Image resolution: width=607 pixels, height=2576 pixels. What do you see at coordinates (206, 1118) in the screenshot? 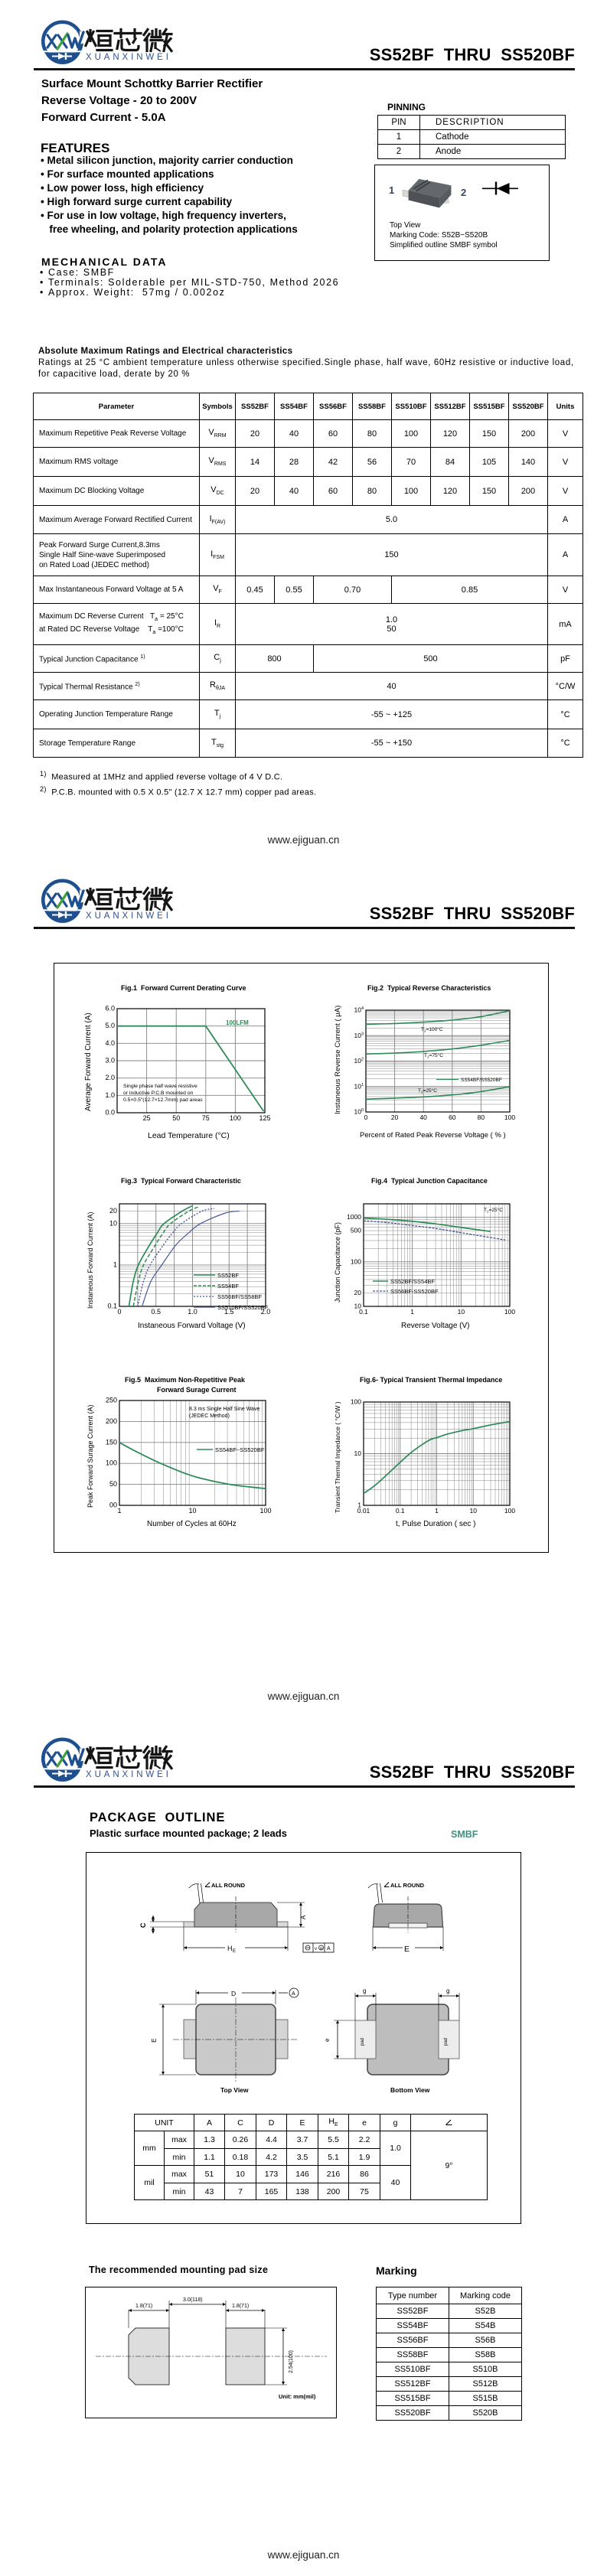
I see `svg-text: 75` at bounding box center [206, 1118].